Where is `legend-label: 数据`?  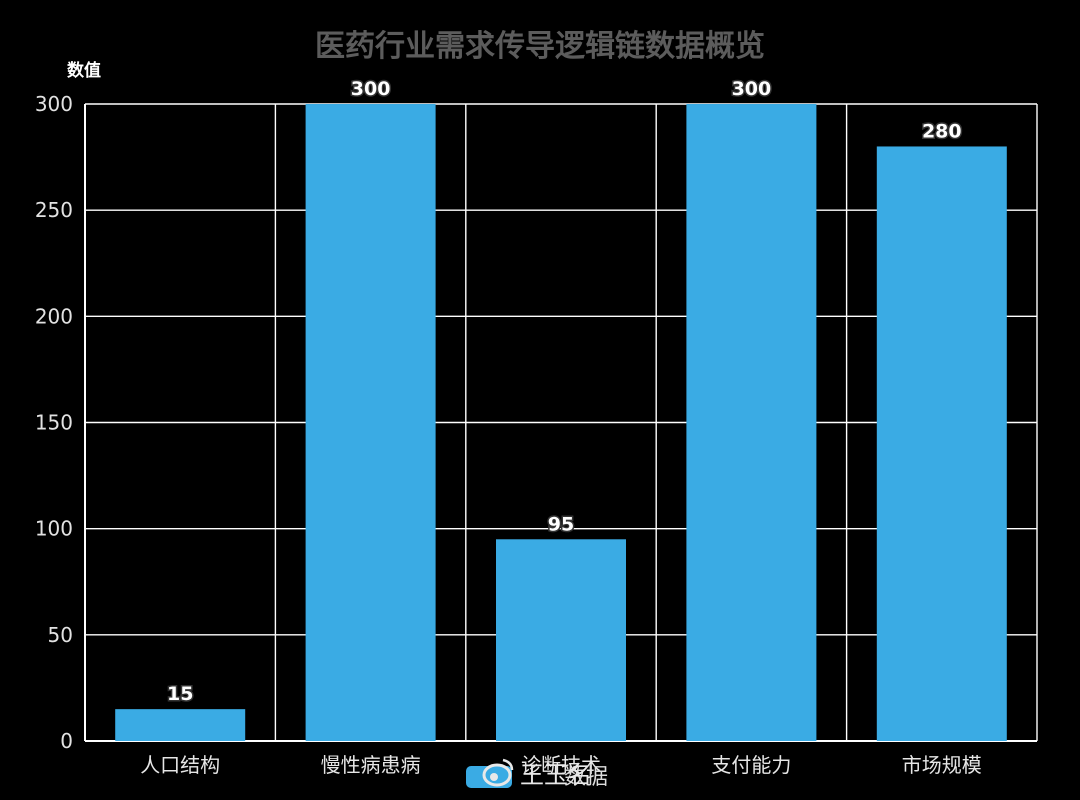 legend-label: 数据 is located at coordinates (586, 777).